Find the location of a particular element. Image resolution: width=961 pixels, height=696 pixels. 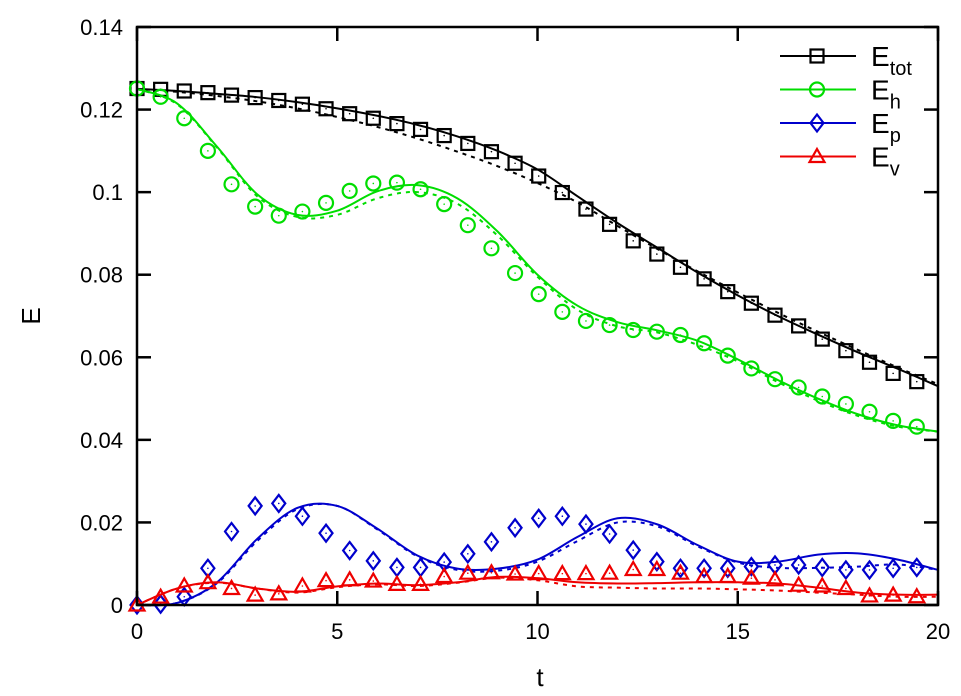

legend-marker-square is located at coordinates (817, 56).